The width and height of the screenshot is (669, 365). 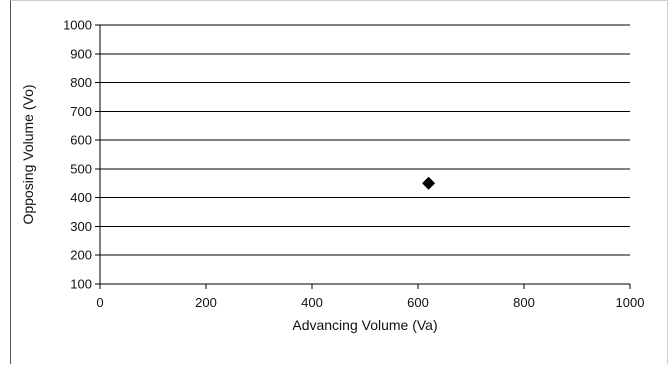 I want to click on x-tick-label: 1000, so click(x=630, y=302).